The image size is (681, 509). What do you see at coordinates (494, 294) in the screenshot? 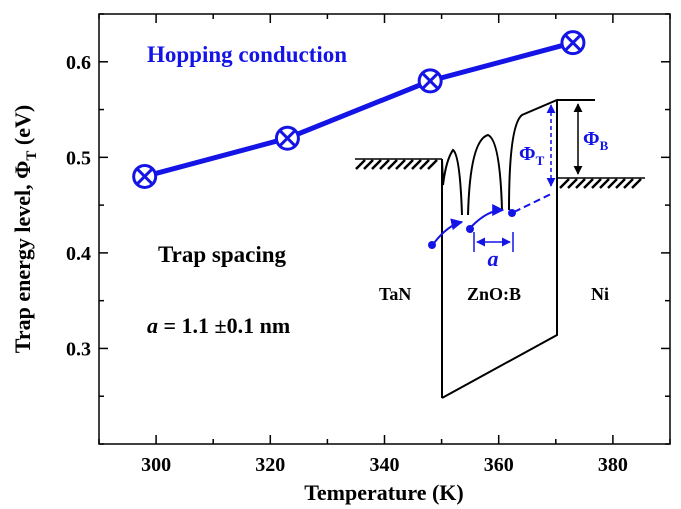
I see `zno-label: ZnO:B` at bounding box center [494, 294].